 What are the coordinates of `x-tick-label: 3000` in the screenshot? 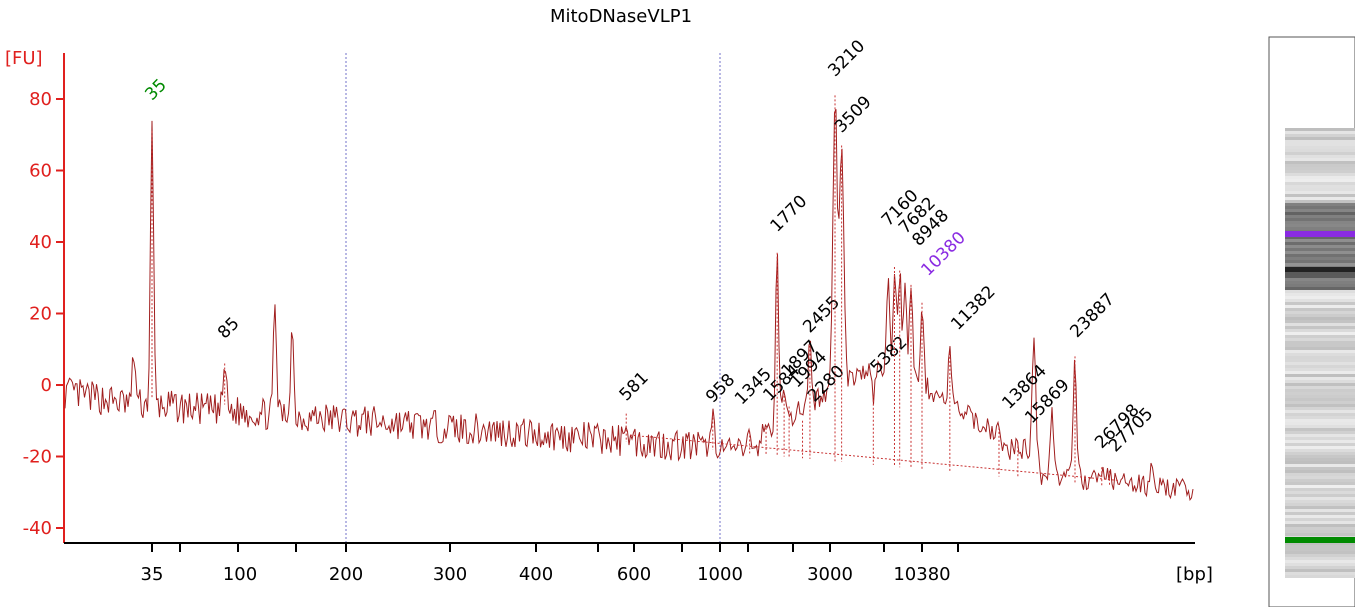 It's located at (830, 574).